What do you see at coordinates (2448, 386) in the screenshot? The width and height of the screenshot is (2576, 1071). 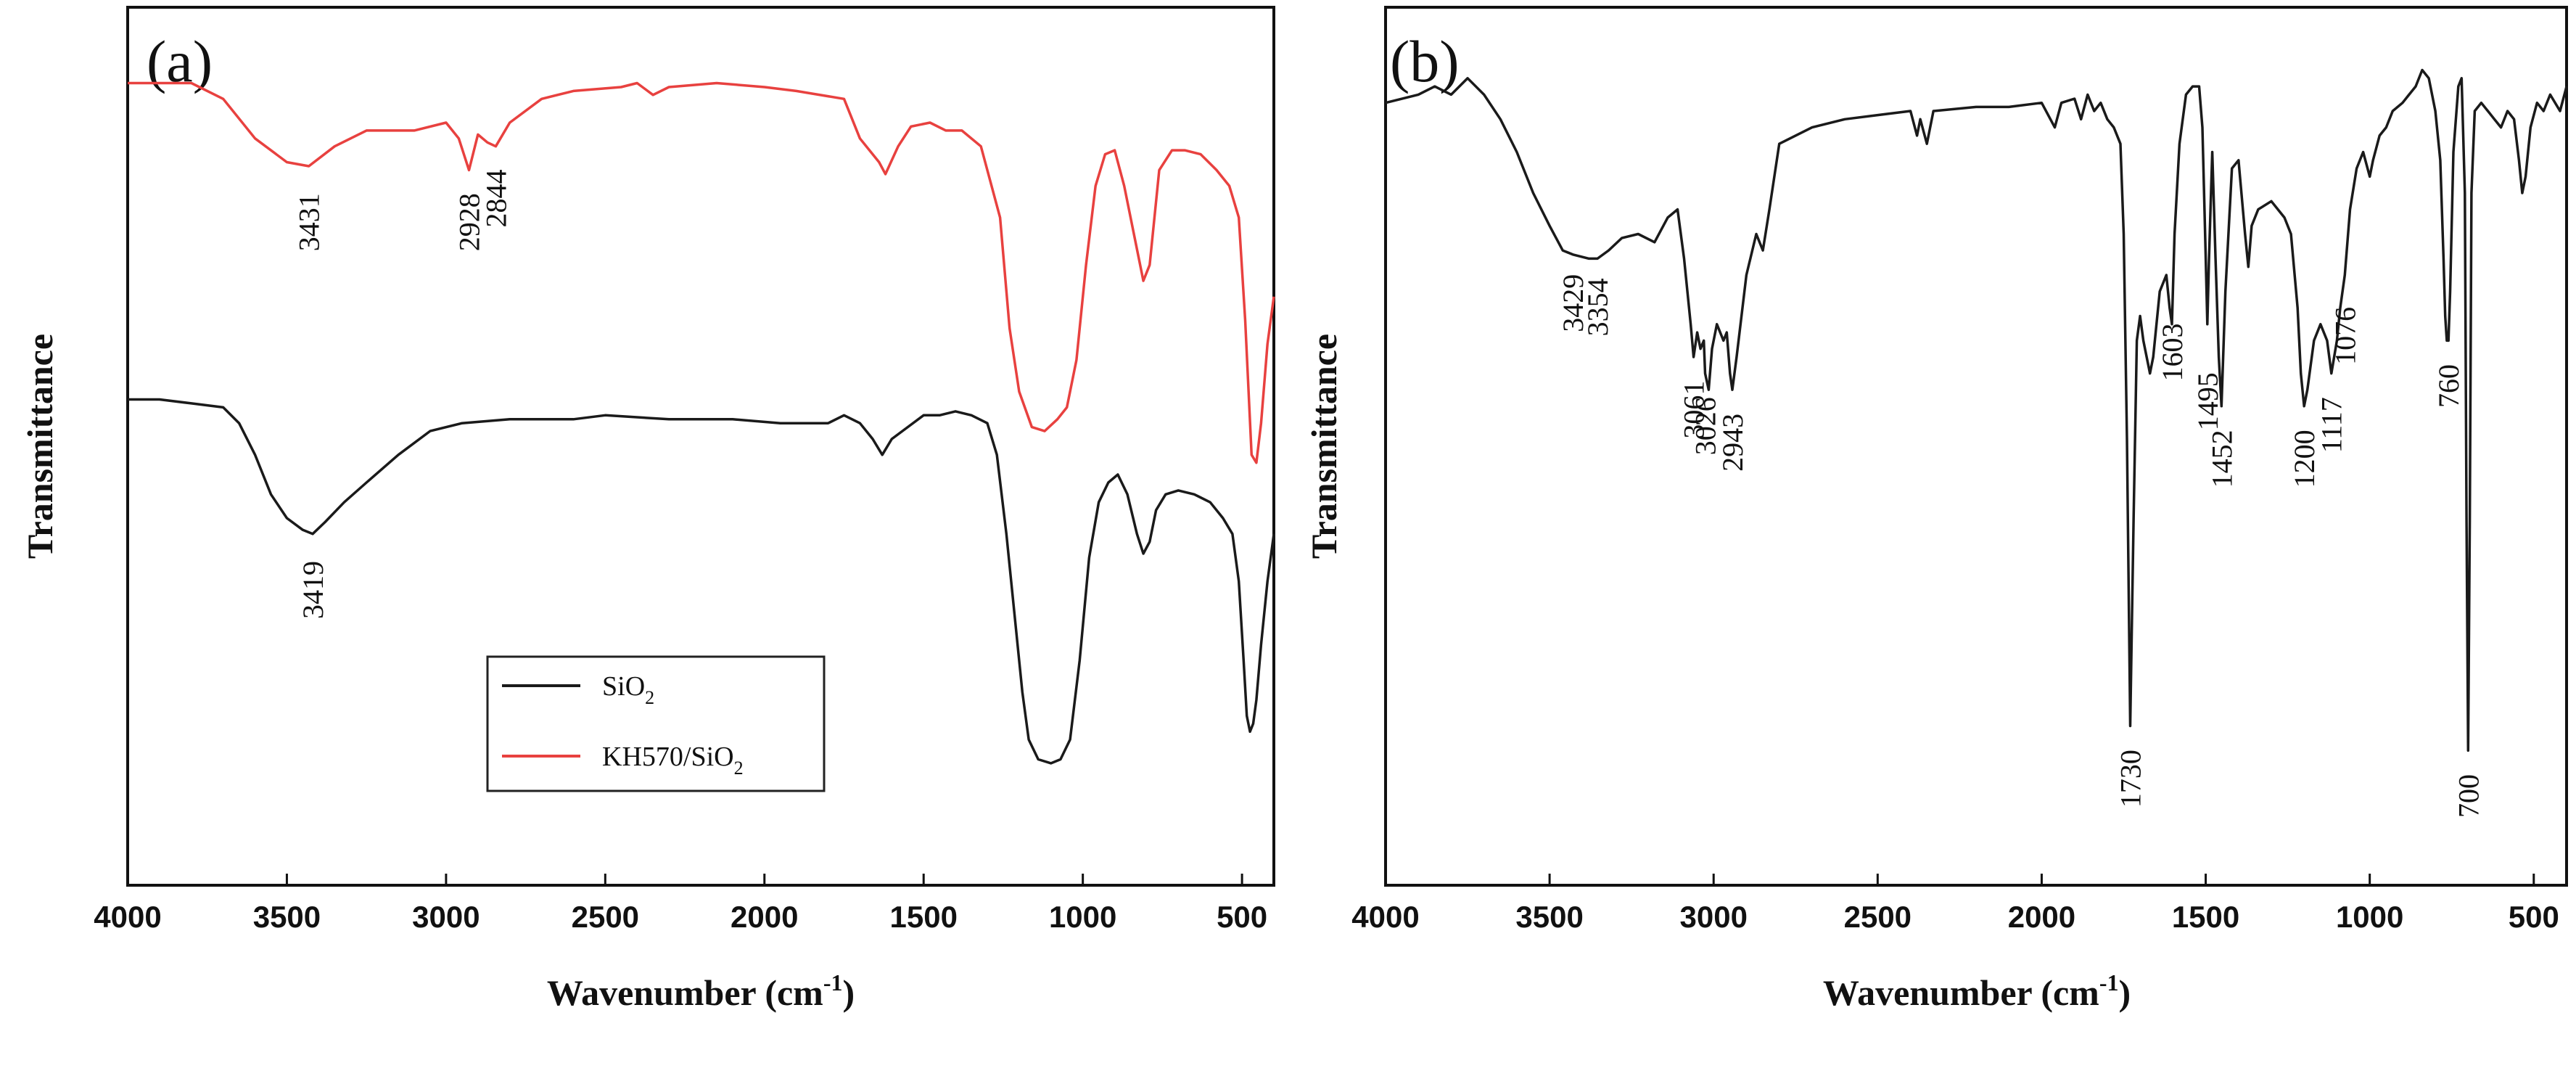 I see `peak-label: 760` at bounding box center [2448, 386].